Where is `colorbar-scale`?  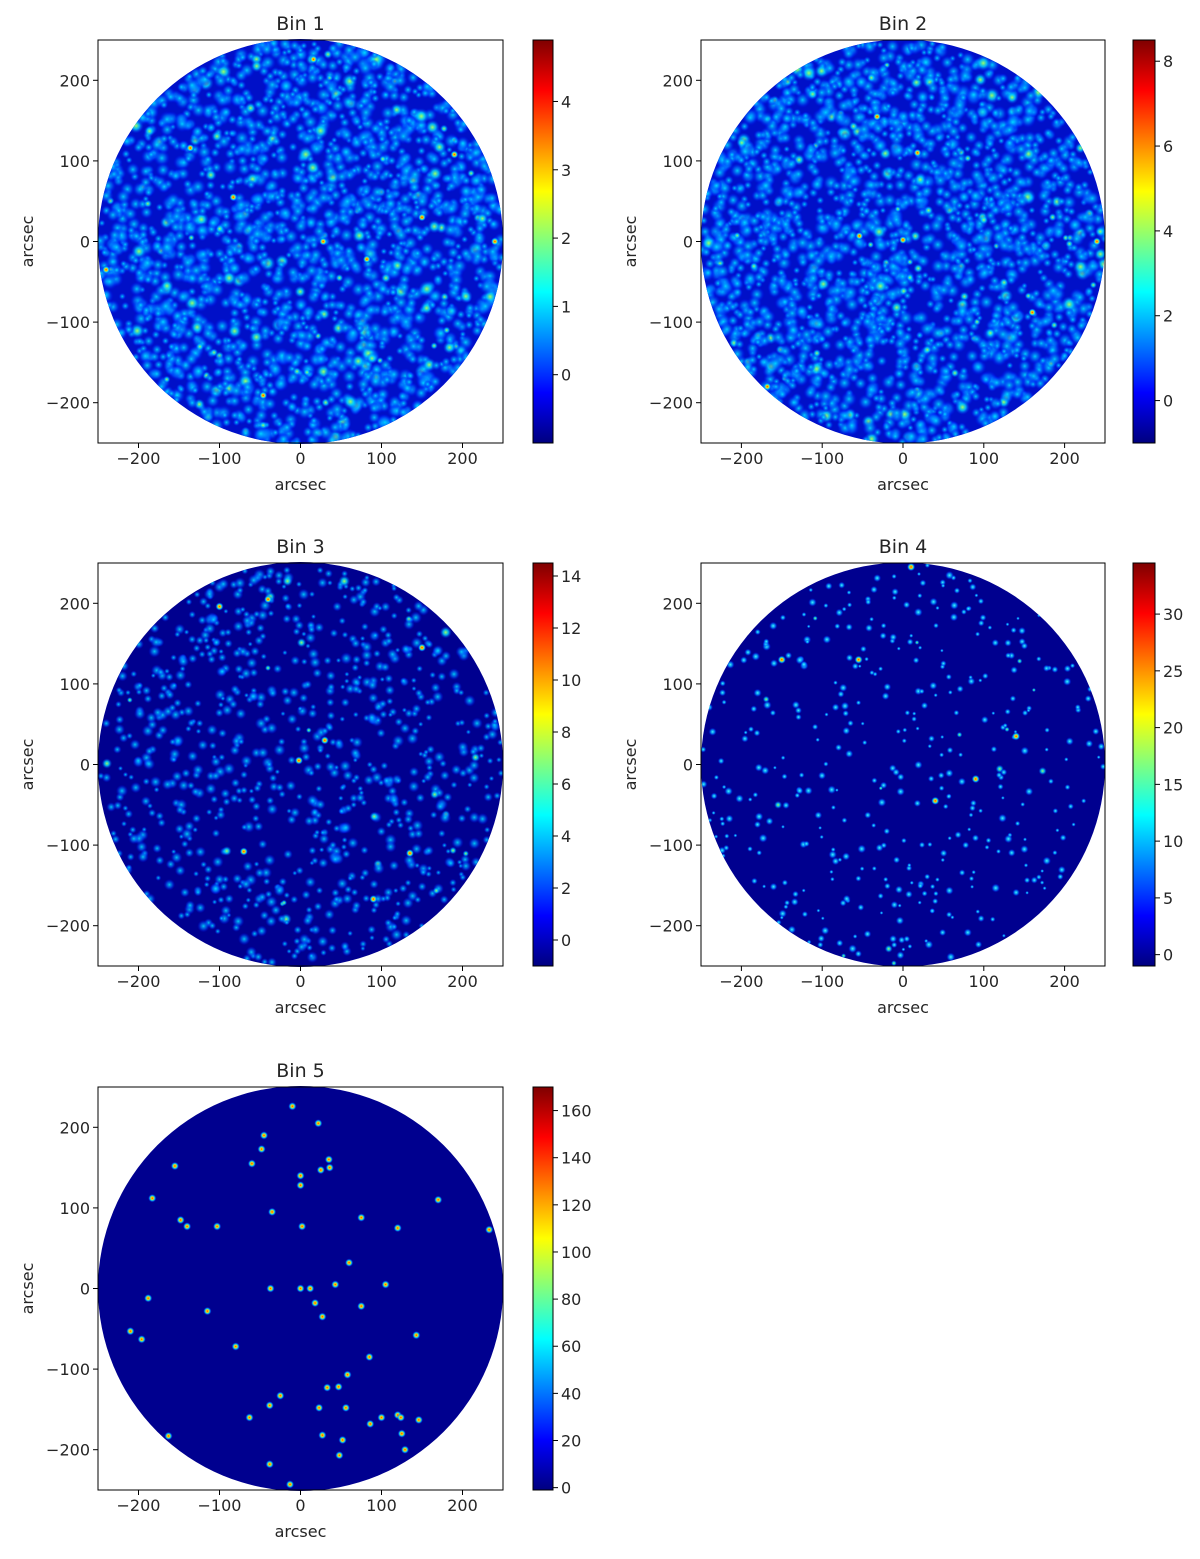
colorbar-scale is located at coordinates (1144, 241).